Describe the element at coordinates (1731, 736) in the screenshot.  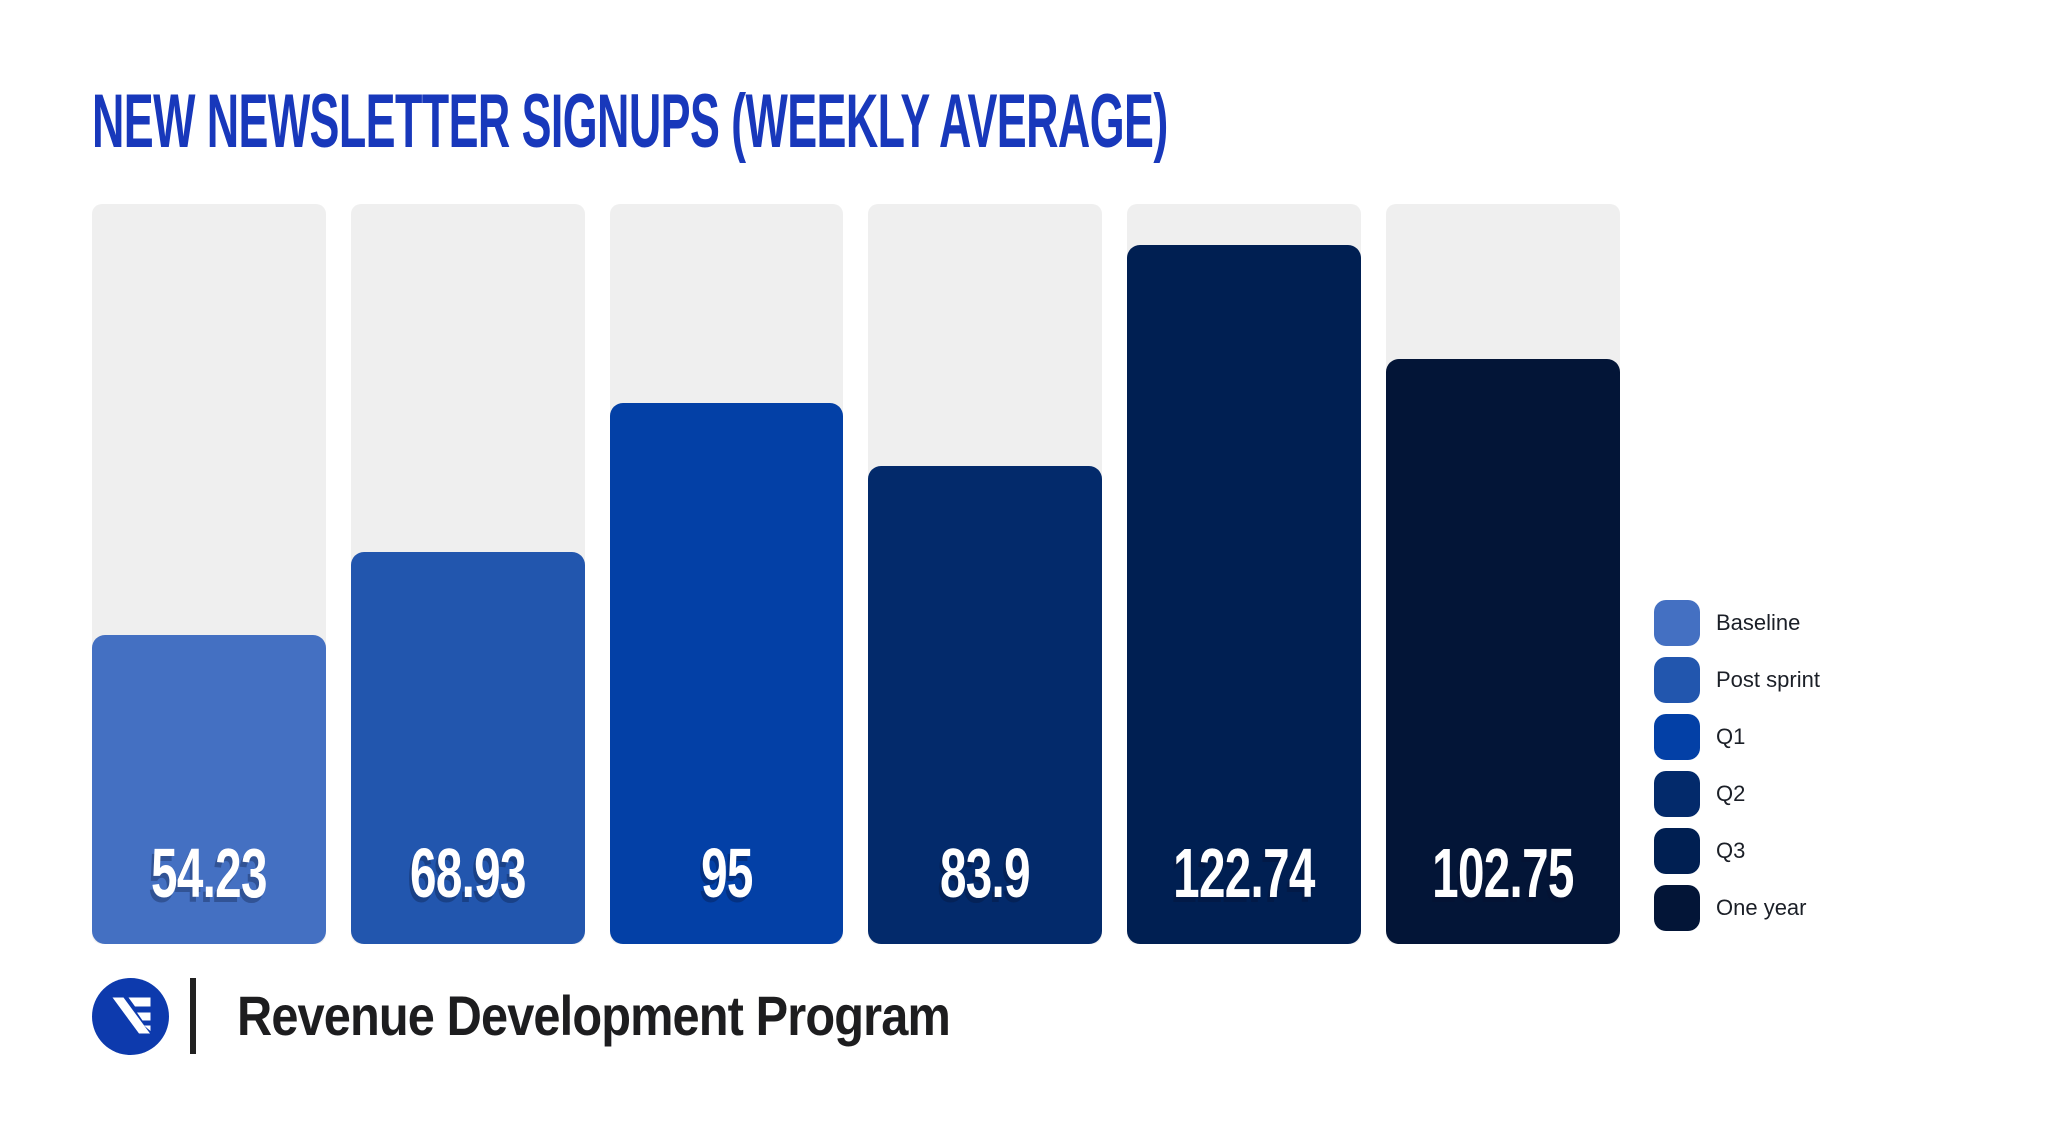
I see `legend-label: Q1` at that location.